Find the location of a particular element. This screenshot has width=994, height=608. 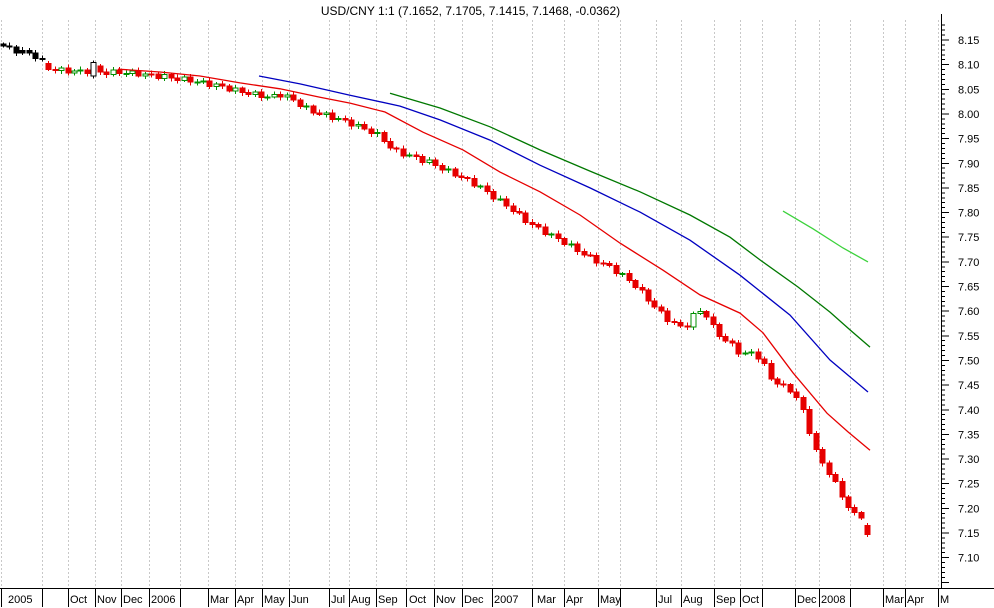

y-axis-label: 7.80 is located at coordinates (968, 214).